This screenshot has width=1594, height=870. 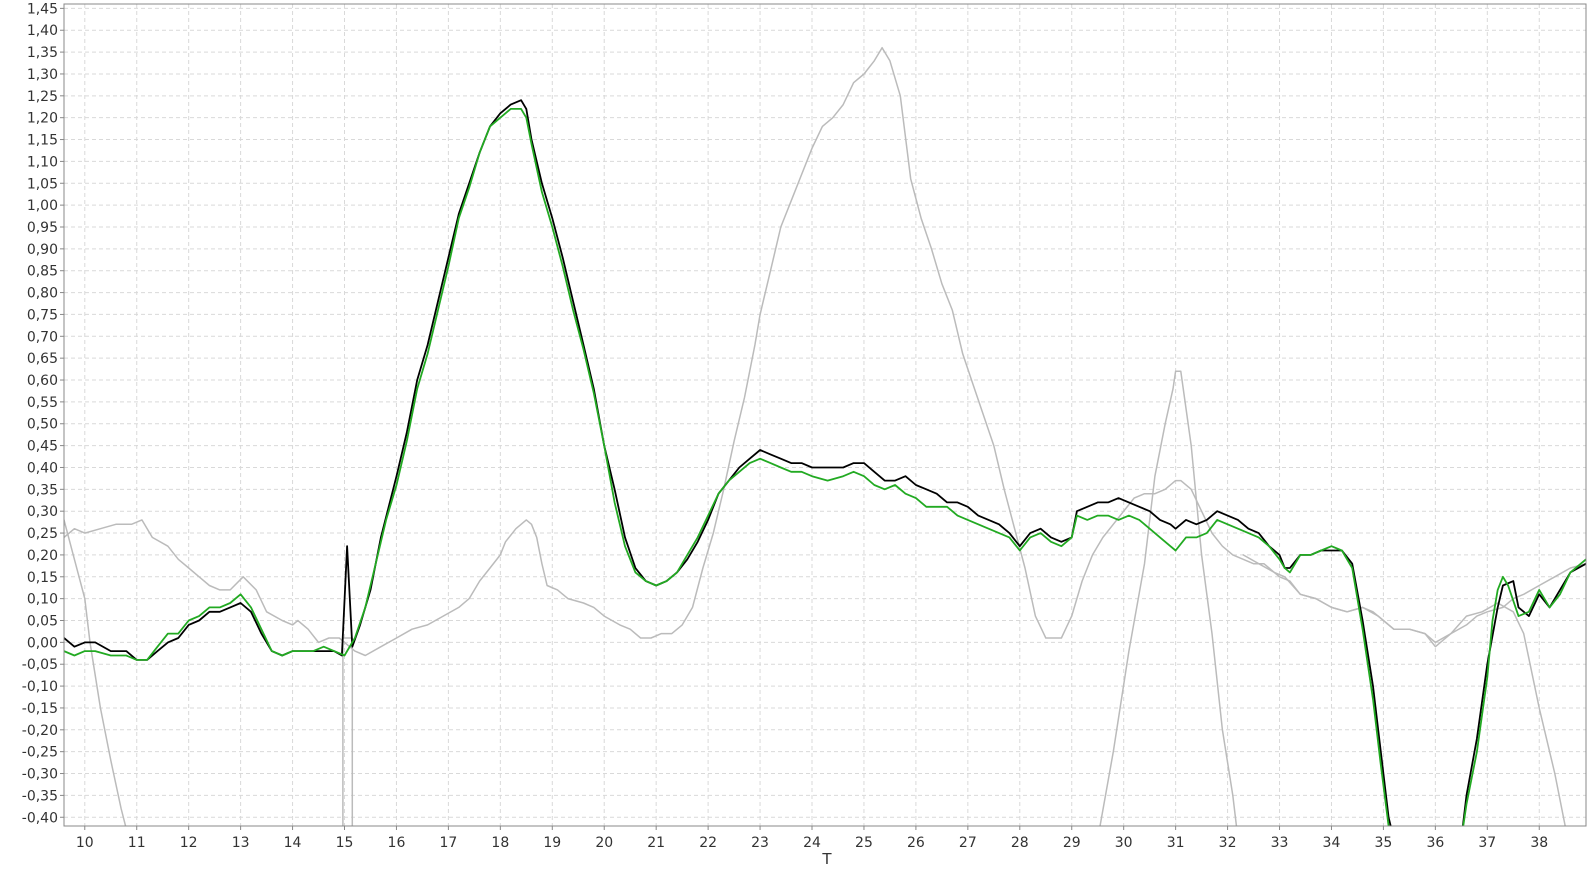 What do you see at coordinates (42, 162) in the screenshot?
I see `y-tick-label: 1,10` at bounding box center [42, 162].